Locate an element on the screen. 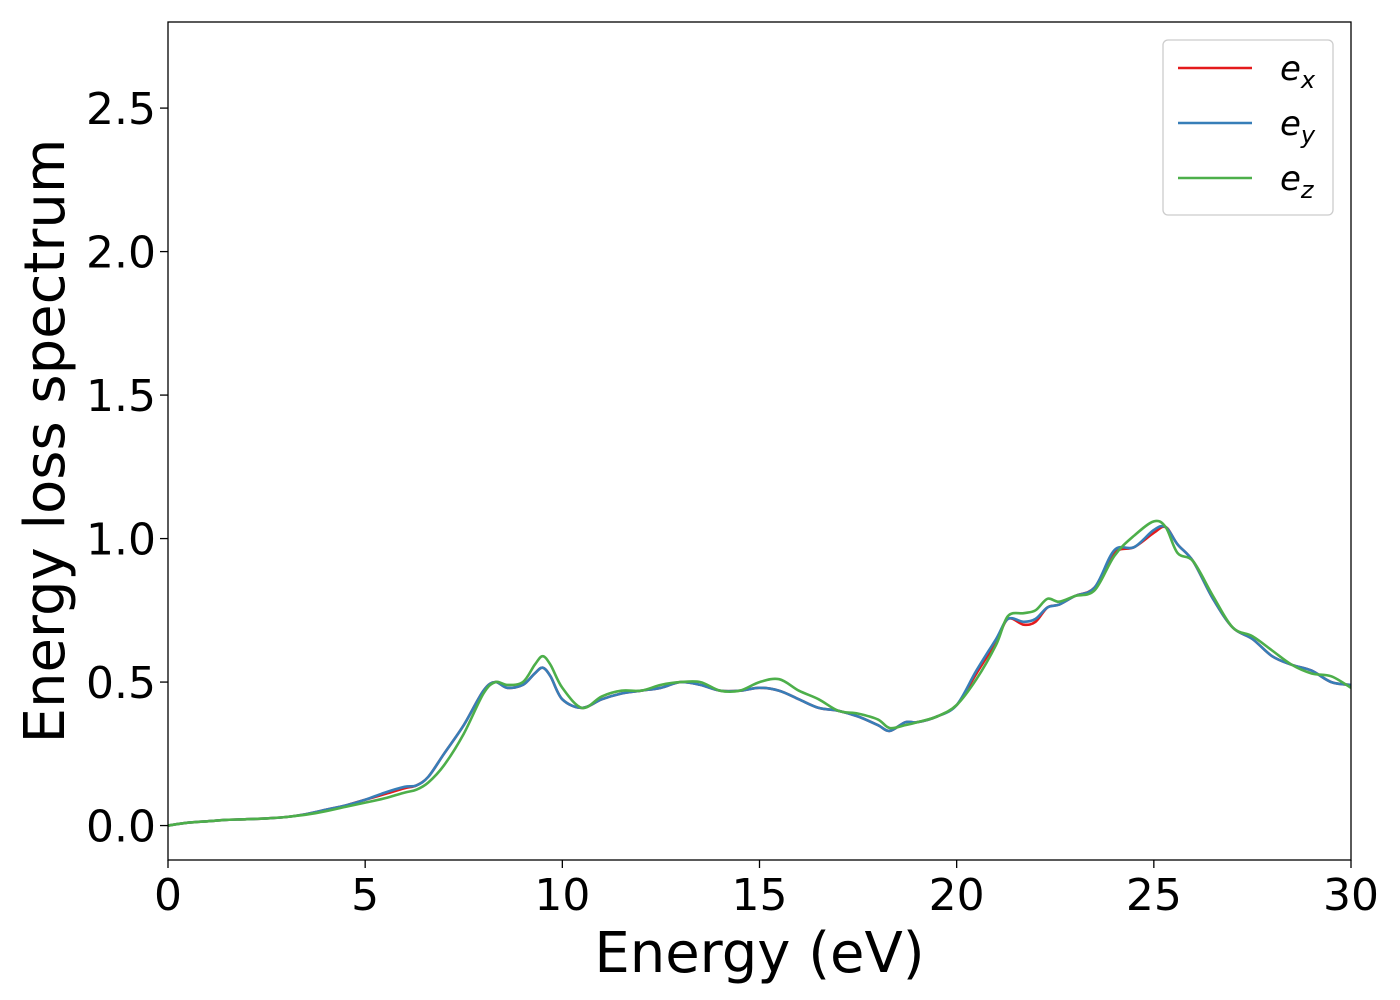 The height and width of the screenshot is (1000, 1400). y-tick-label: 0.5 is located at coordinates (121, 683).